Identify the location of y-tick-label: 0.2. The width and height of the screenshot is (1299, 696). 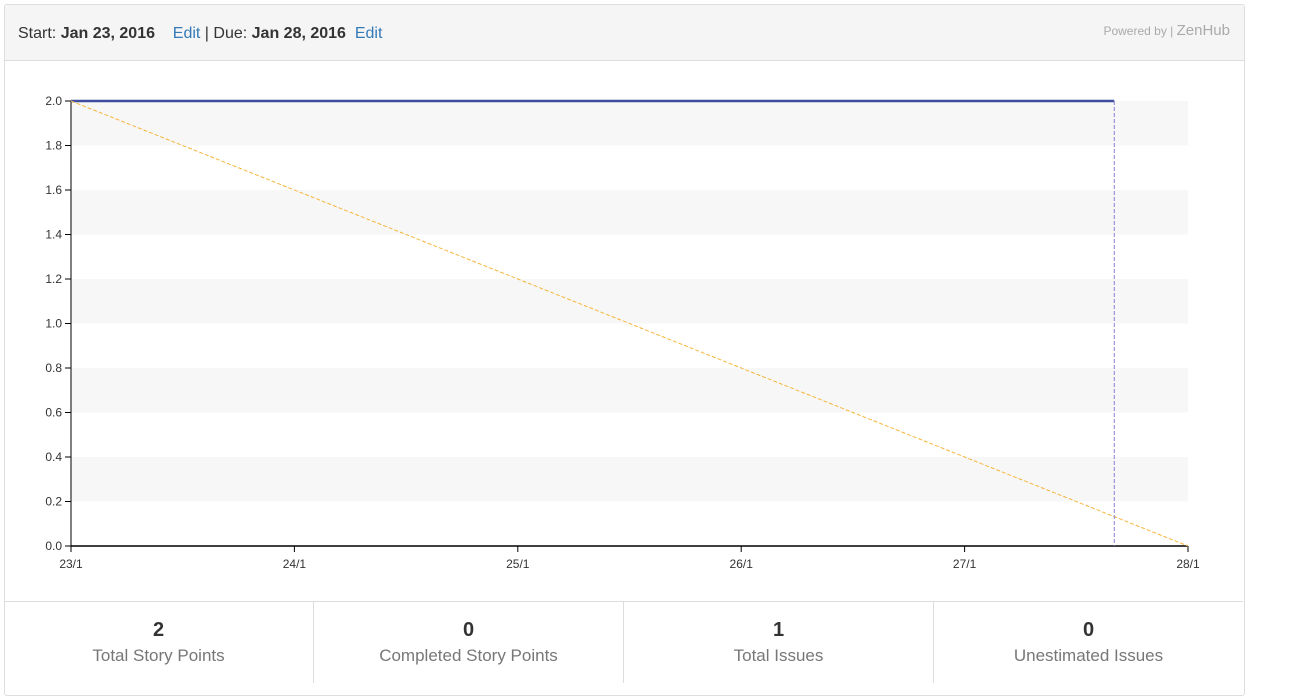
(53, 502).